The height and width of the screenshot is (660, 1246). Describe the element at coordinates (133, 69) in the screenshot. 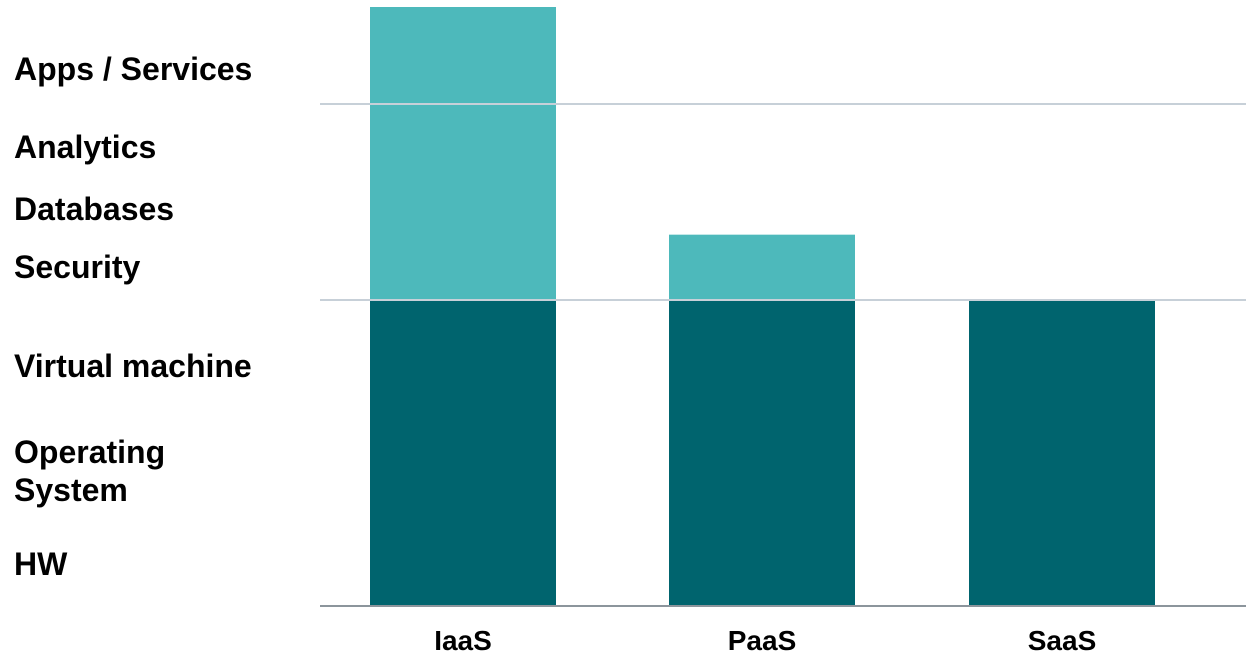

I see `row-label-apps-services: Apps / Services` at that location.